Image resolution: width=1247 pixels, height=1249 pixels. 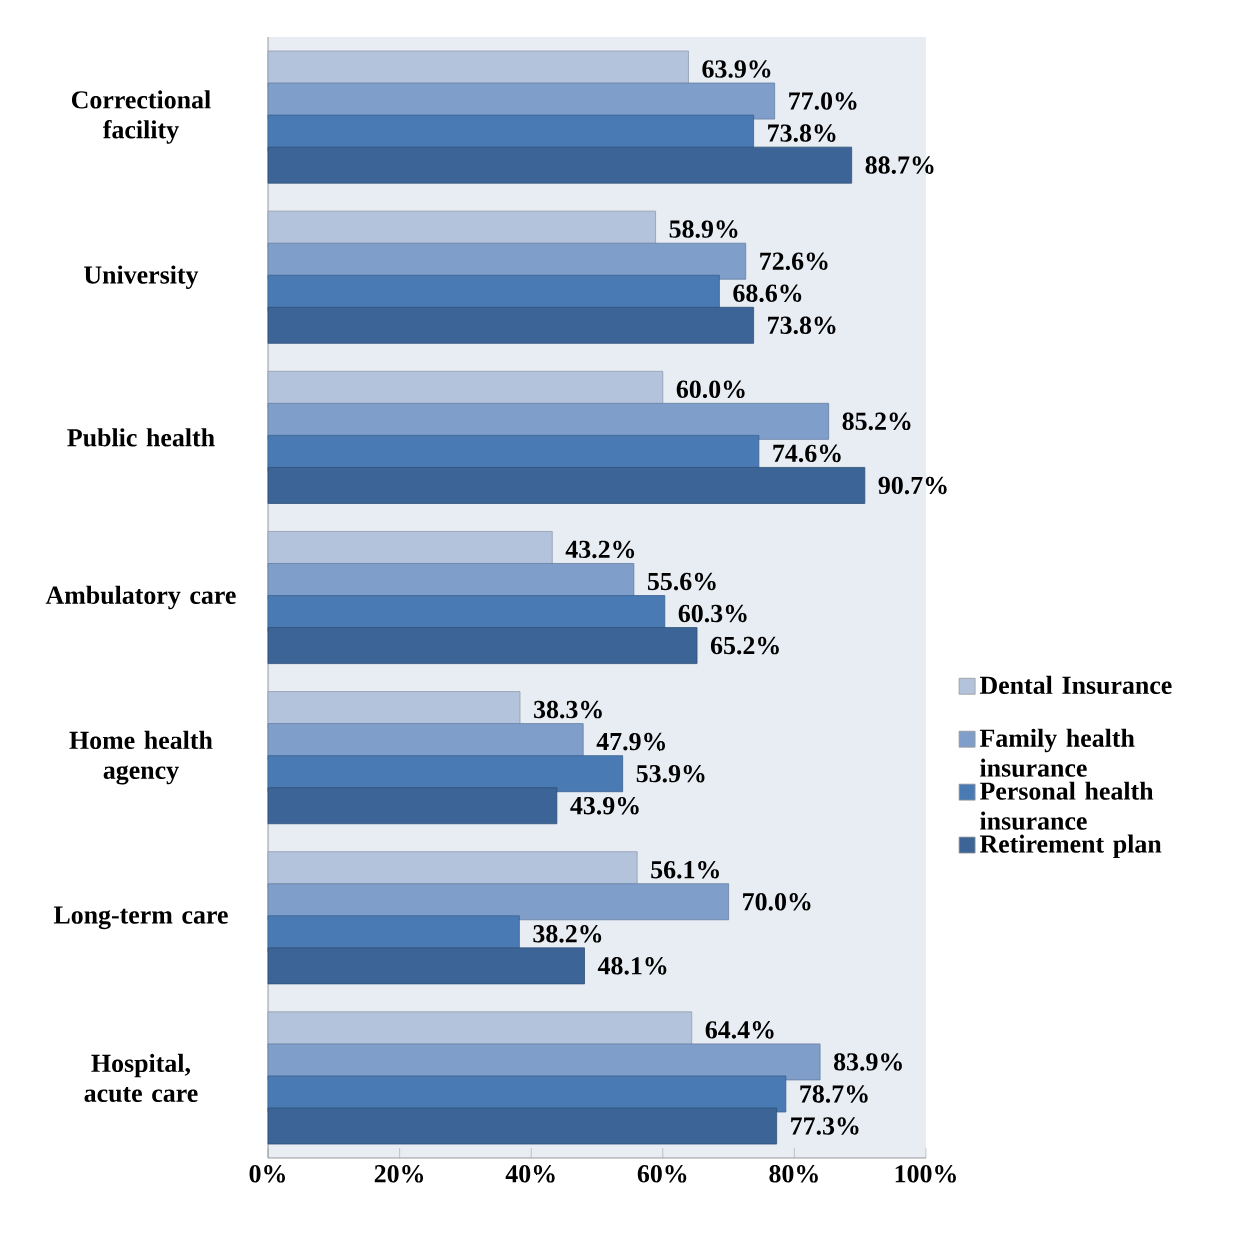 I want to click on y-tick-label: University, so click(x=141, y=277).